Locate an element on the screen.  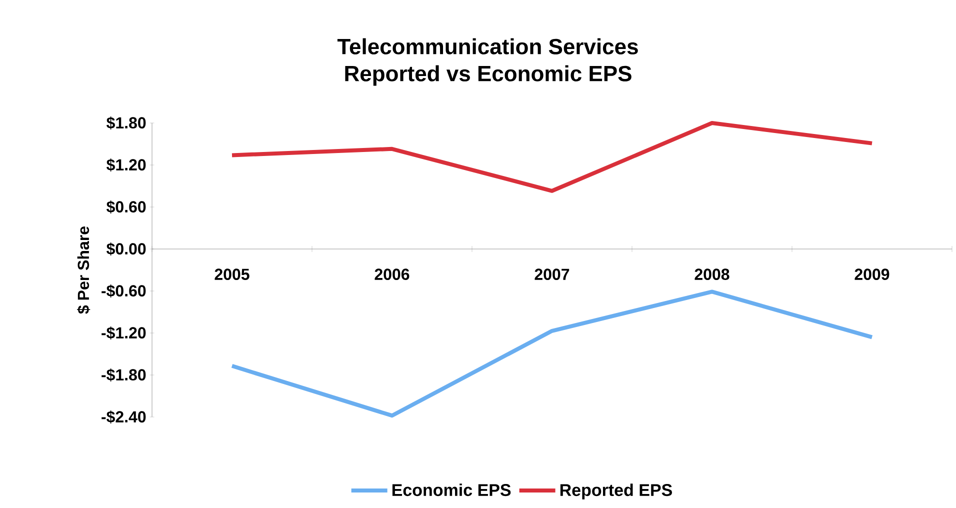
y-tick-label: -$0.60 is located at coordinates (124, 291).